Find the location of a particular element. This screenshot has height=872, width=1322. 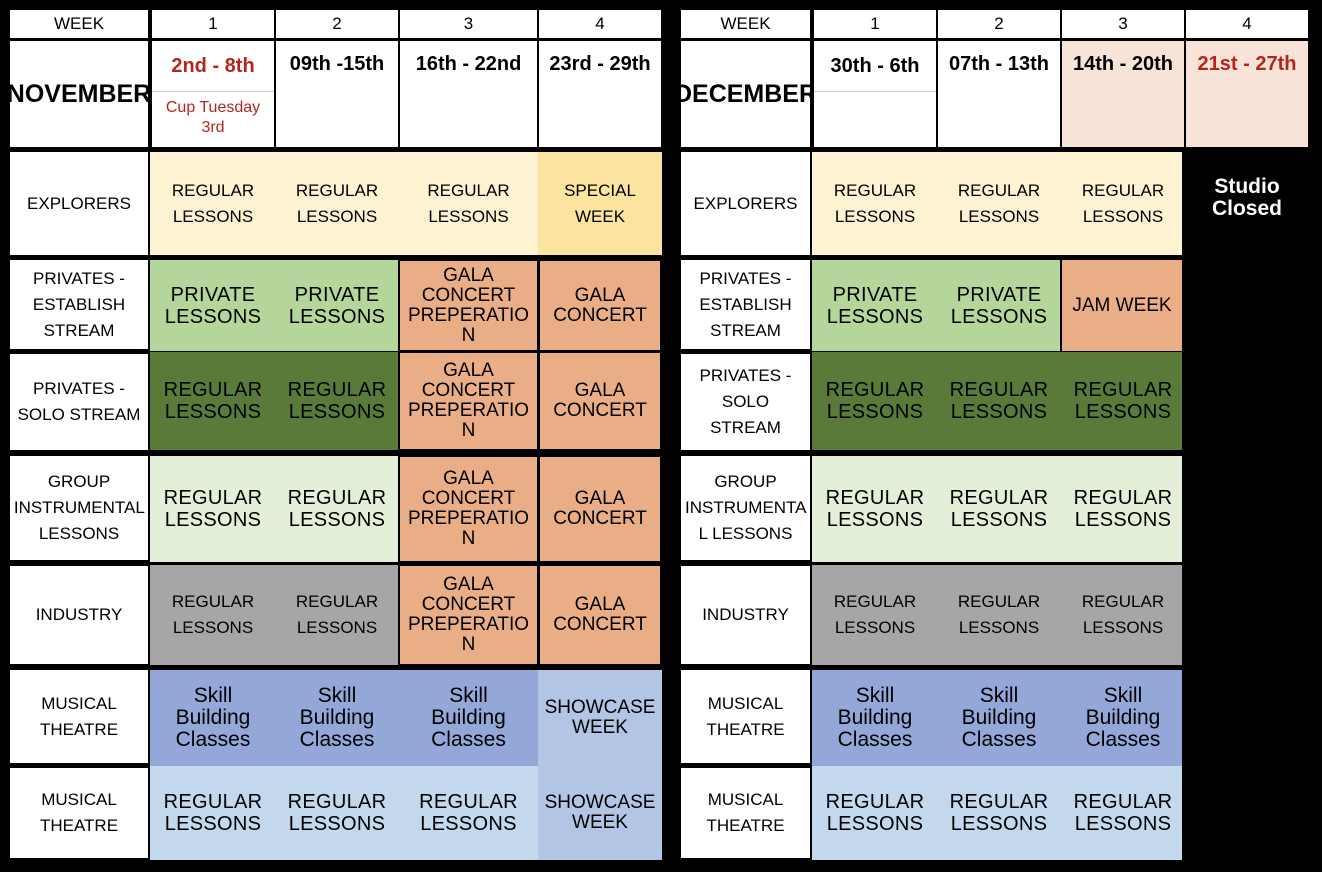

industry-nov-w4: GALA CONCERT is located at coordinates (600, 615).